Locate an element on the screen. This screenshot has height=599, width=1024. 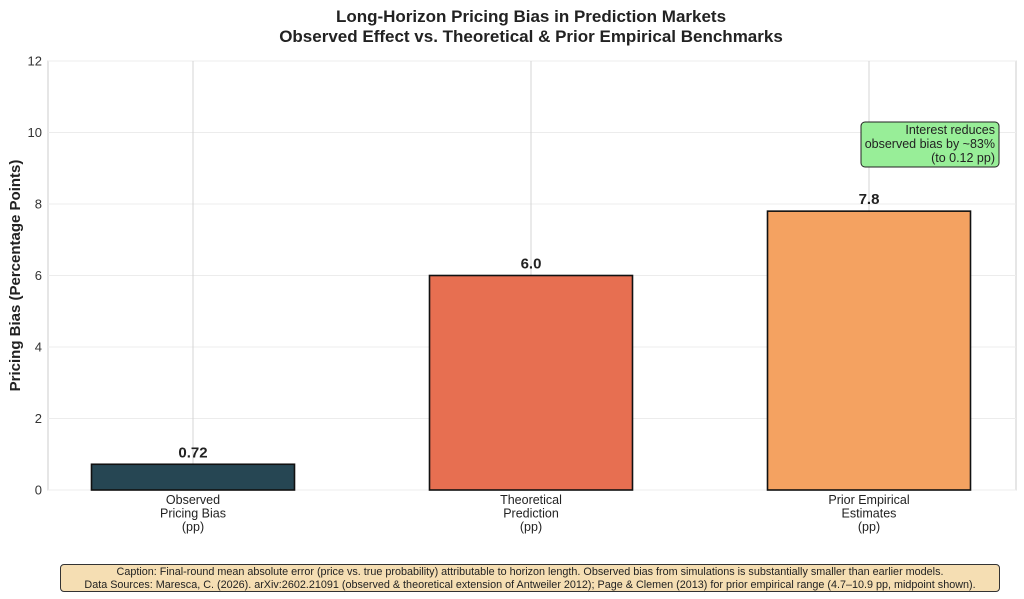
x-tick-label: Estimates is located at coordinates (869, 514).